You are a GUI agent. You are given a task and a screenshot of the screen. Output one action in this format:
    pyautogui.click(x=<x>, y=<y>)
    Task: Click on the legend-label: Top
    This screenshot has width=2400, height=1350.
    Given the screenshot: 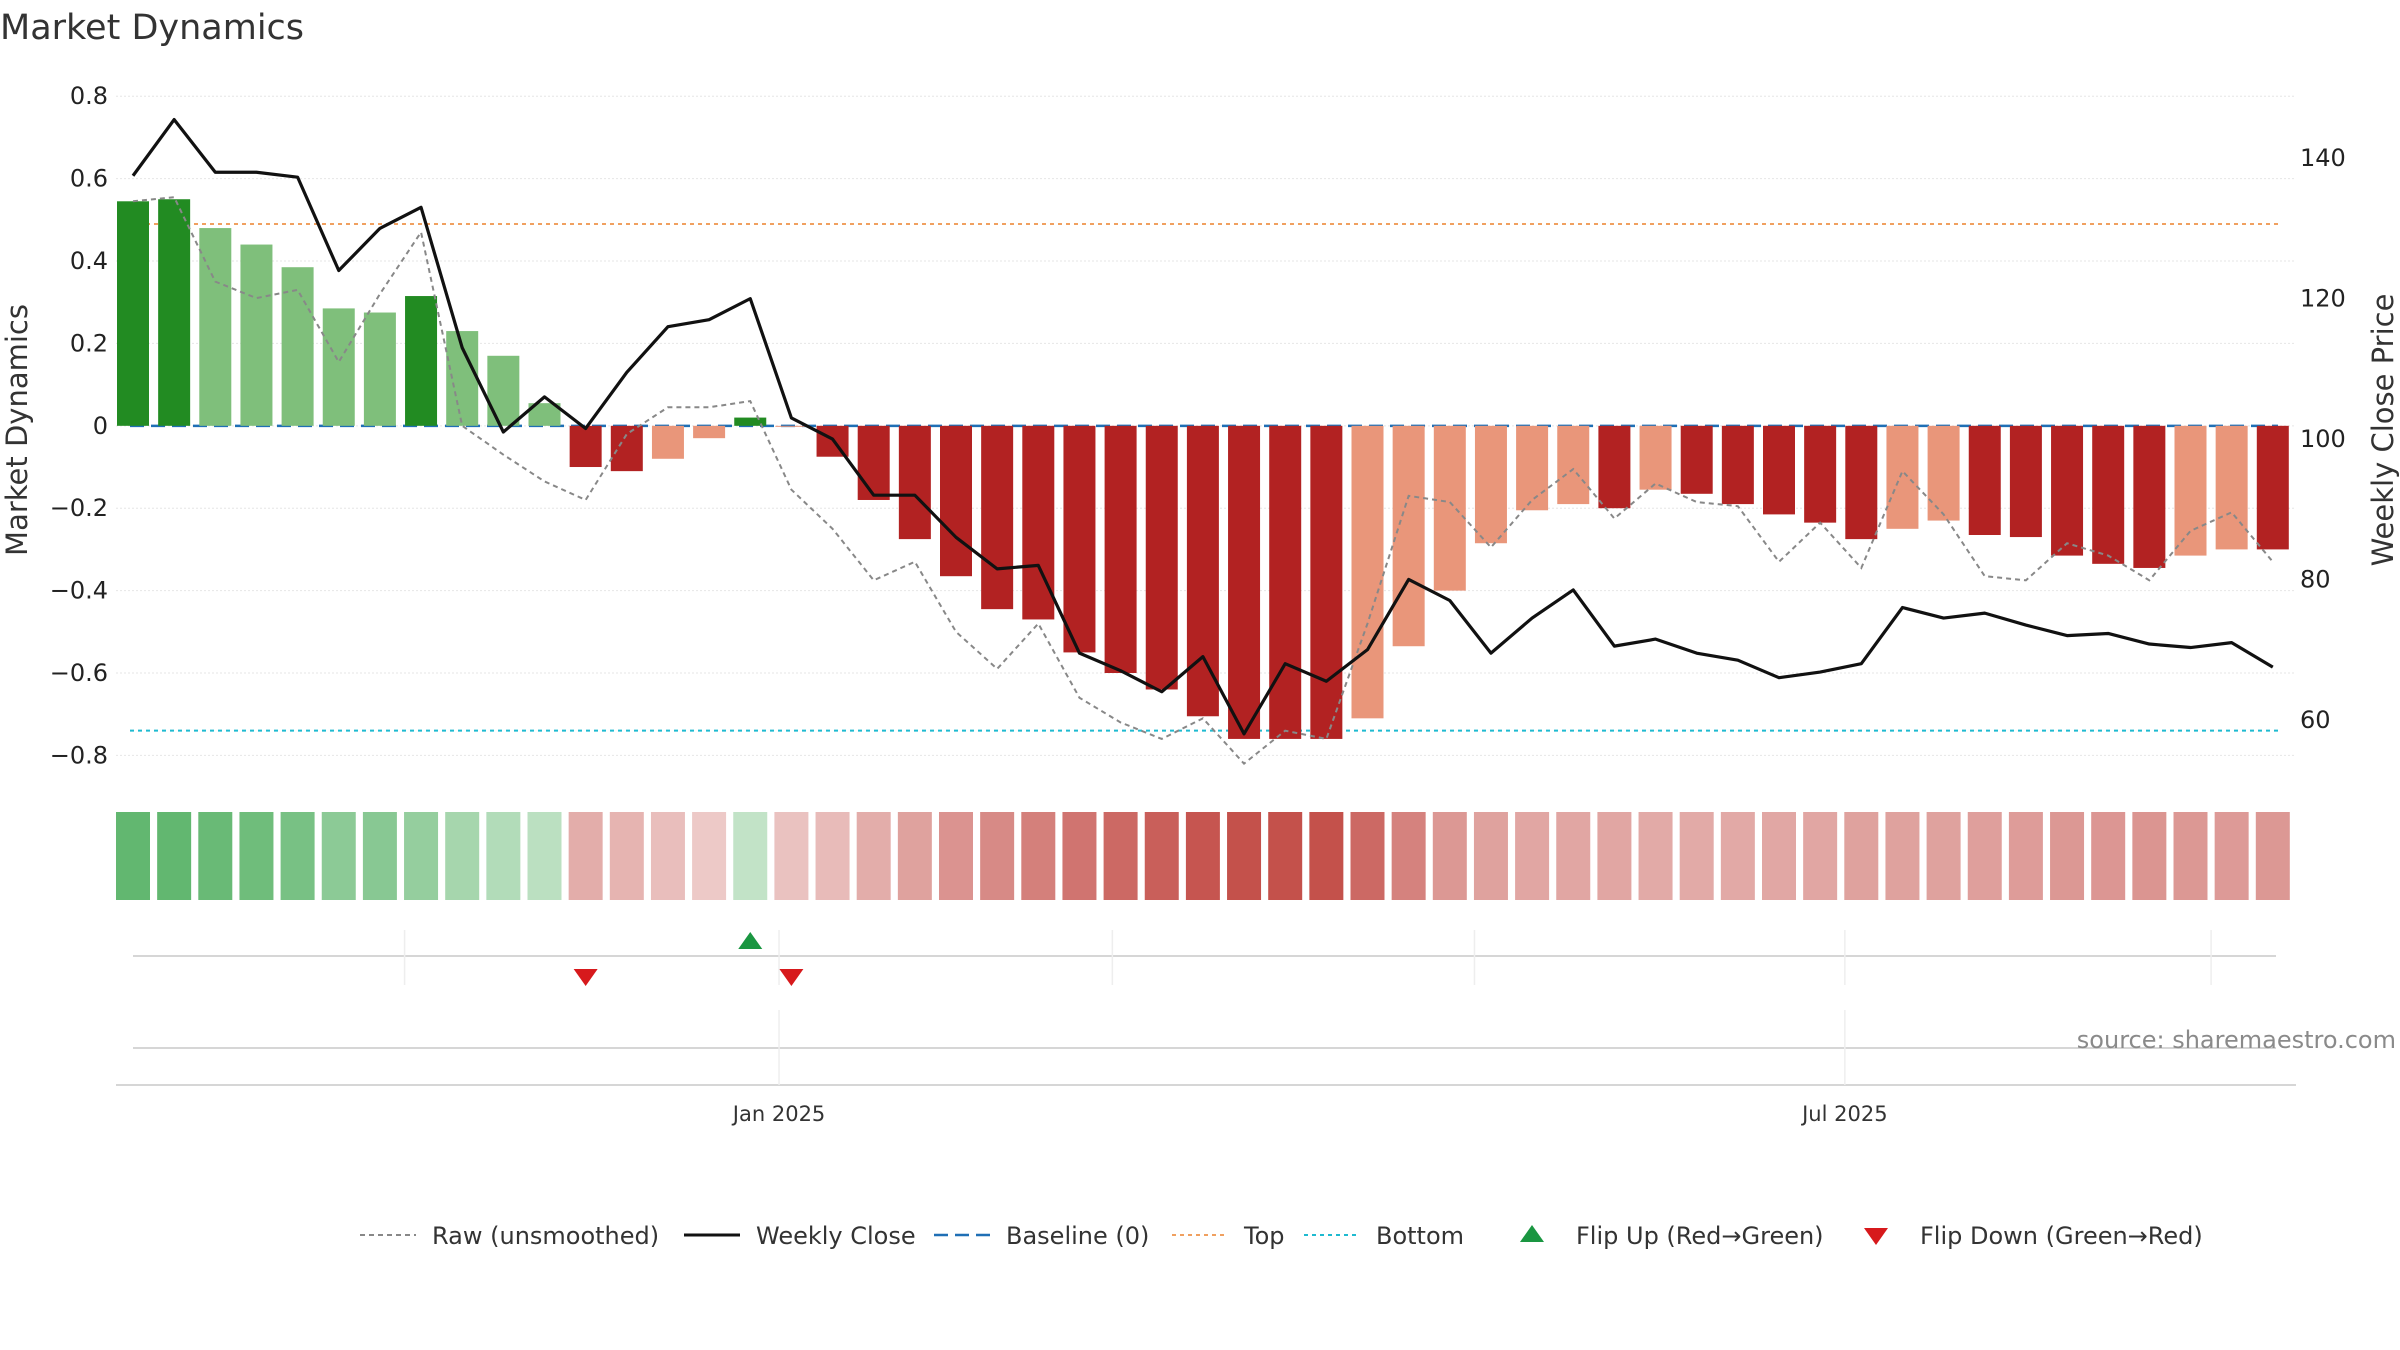 What is the action you would take?
    pyautogui.click(x=1264, y=1236)
    